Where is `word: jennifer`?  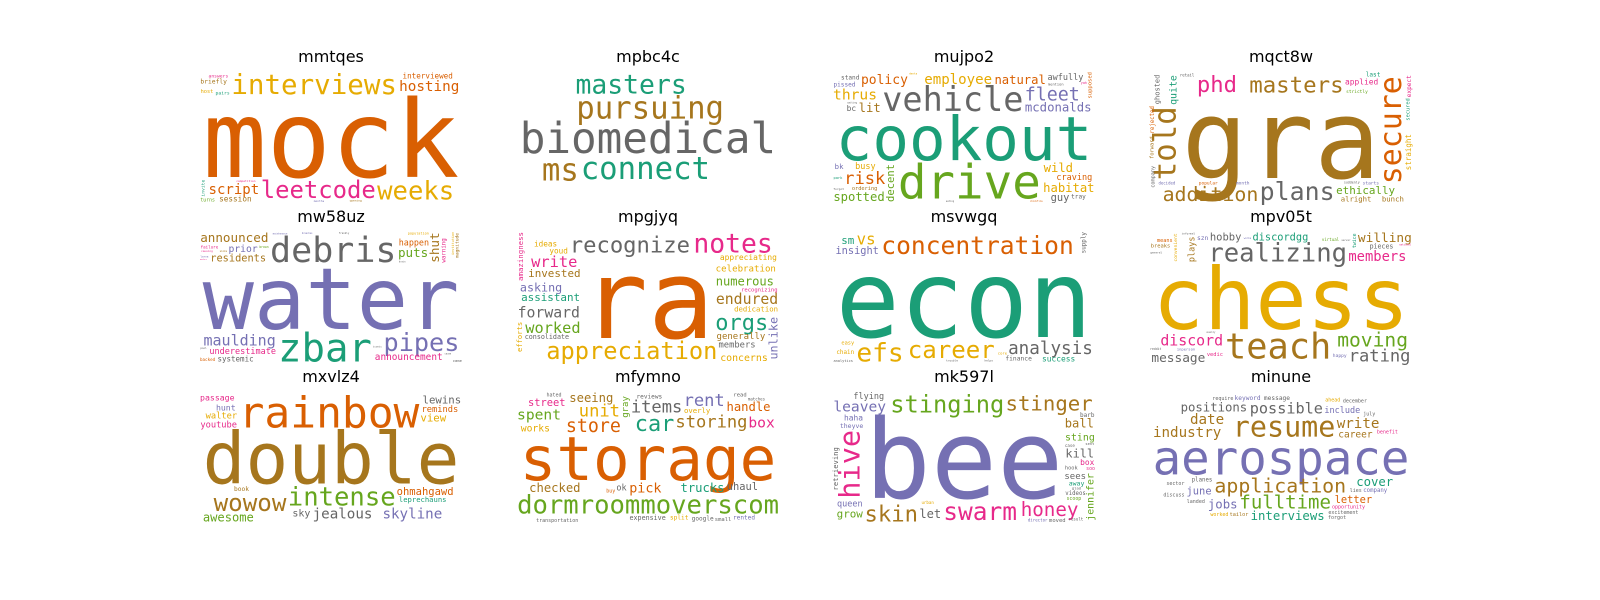 word: jennifer is located at coordinates (1090, 497).